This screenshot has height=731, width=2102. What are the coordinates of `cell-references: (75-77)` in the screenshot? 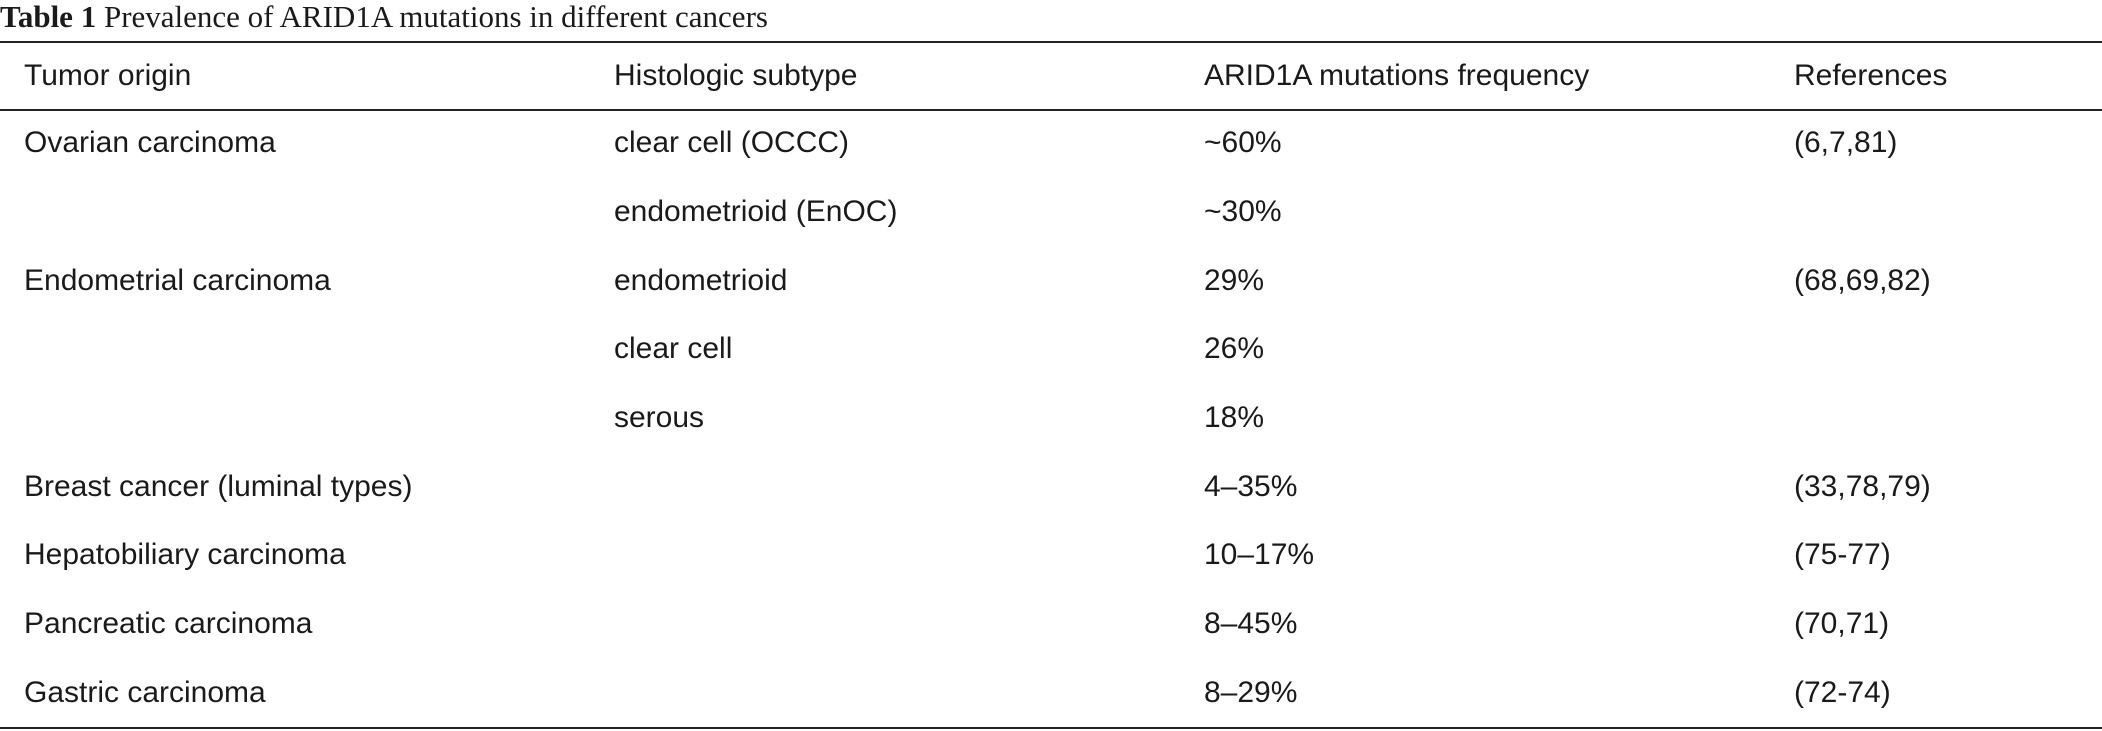 It's located at (1842, 555).